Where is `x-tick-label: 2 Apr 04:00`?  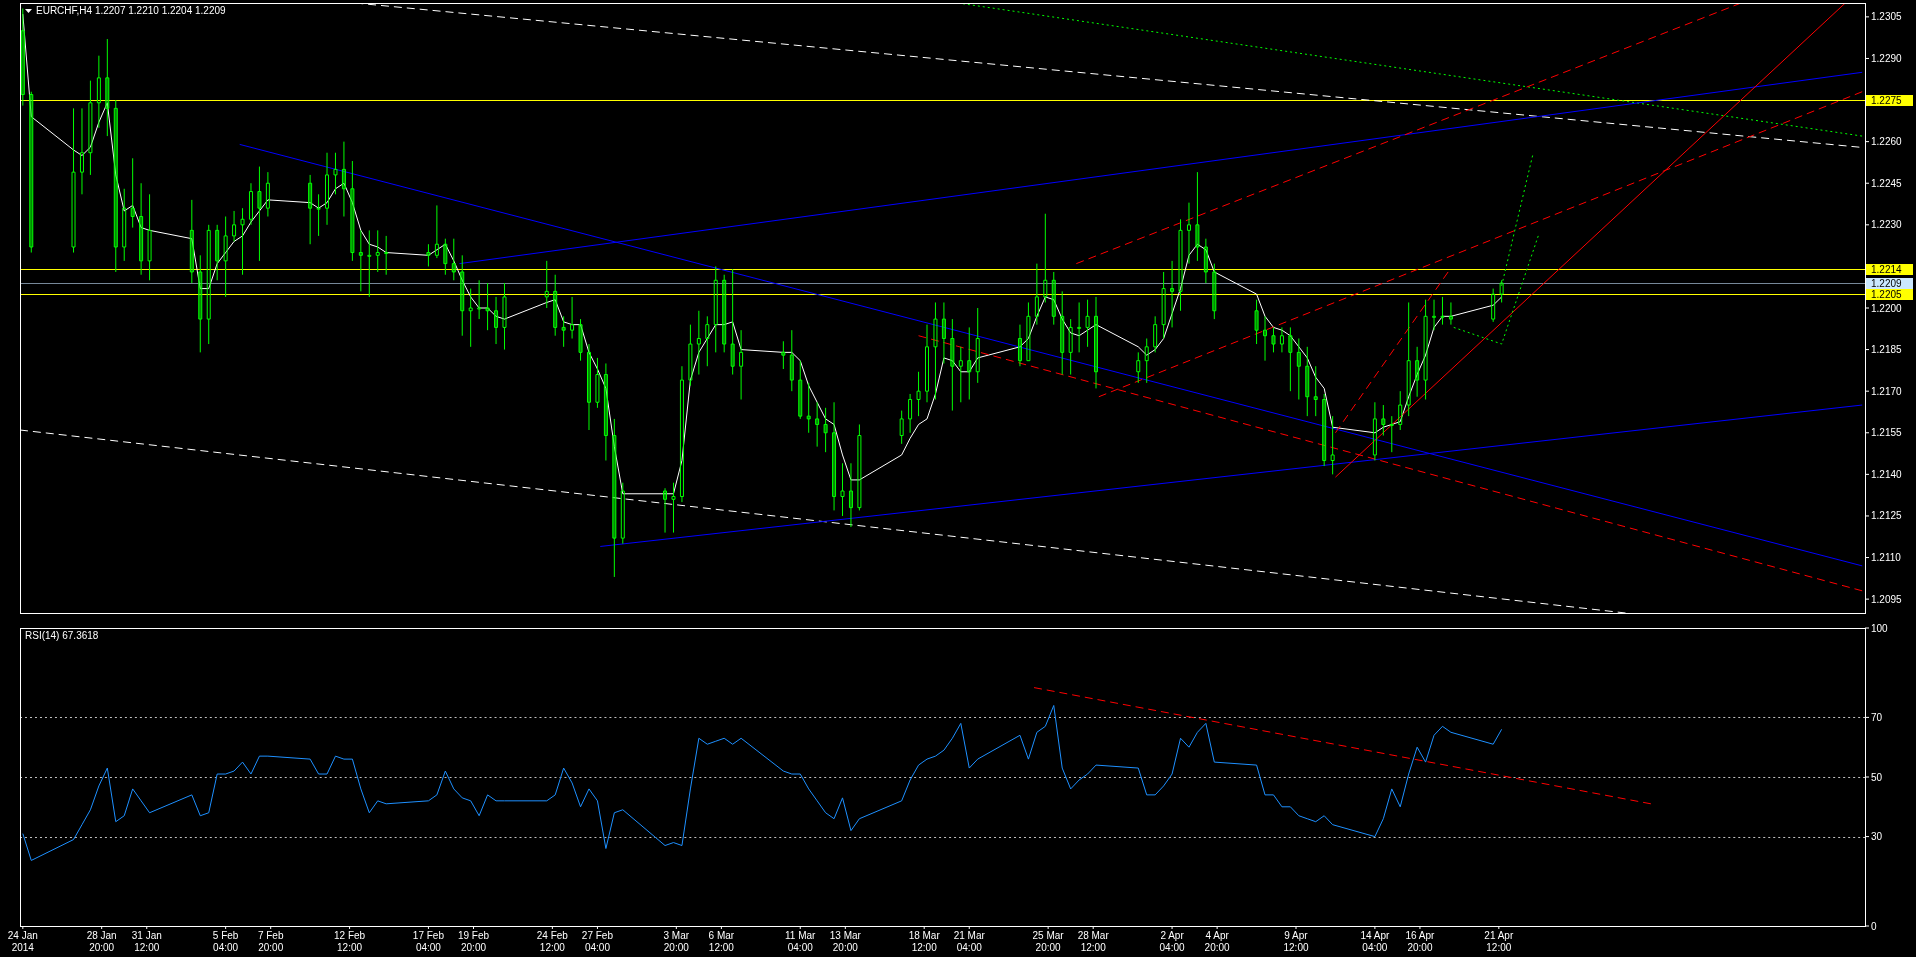
x-tick-label: 2 Apr 04:00 is located at coordinates (1172, 941).